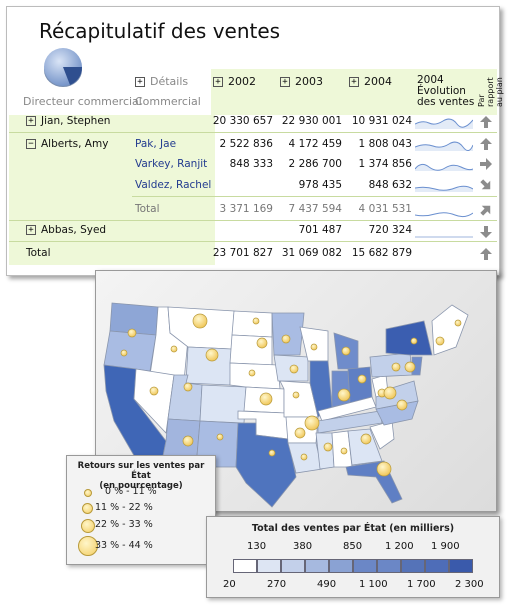  What do you see at coordinates (370, 81) in the screenshot?
I see `col-header-2004: +2004` at bounding box center [370, 81].